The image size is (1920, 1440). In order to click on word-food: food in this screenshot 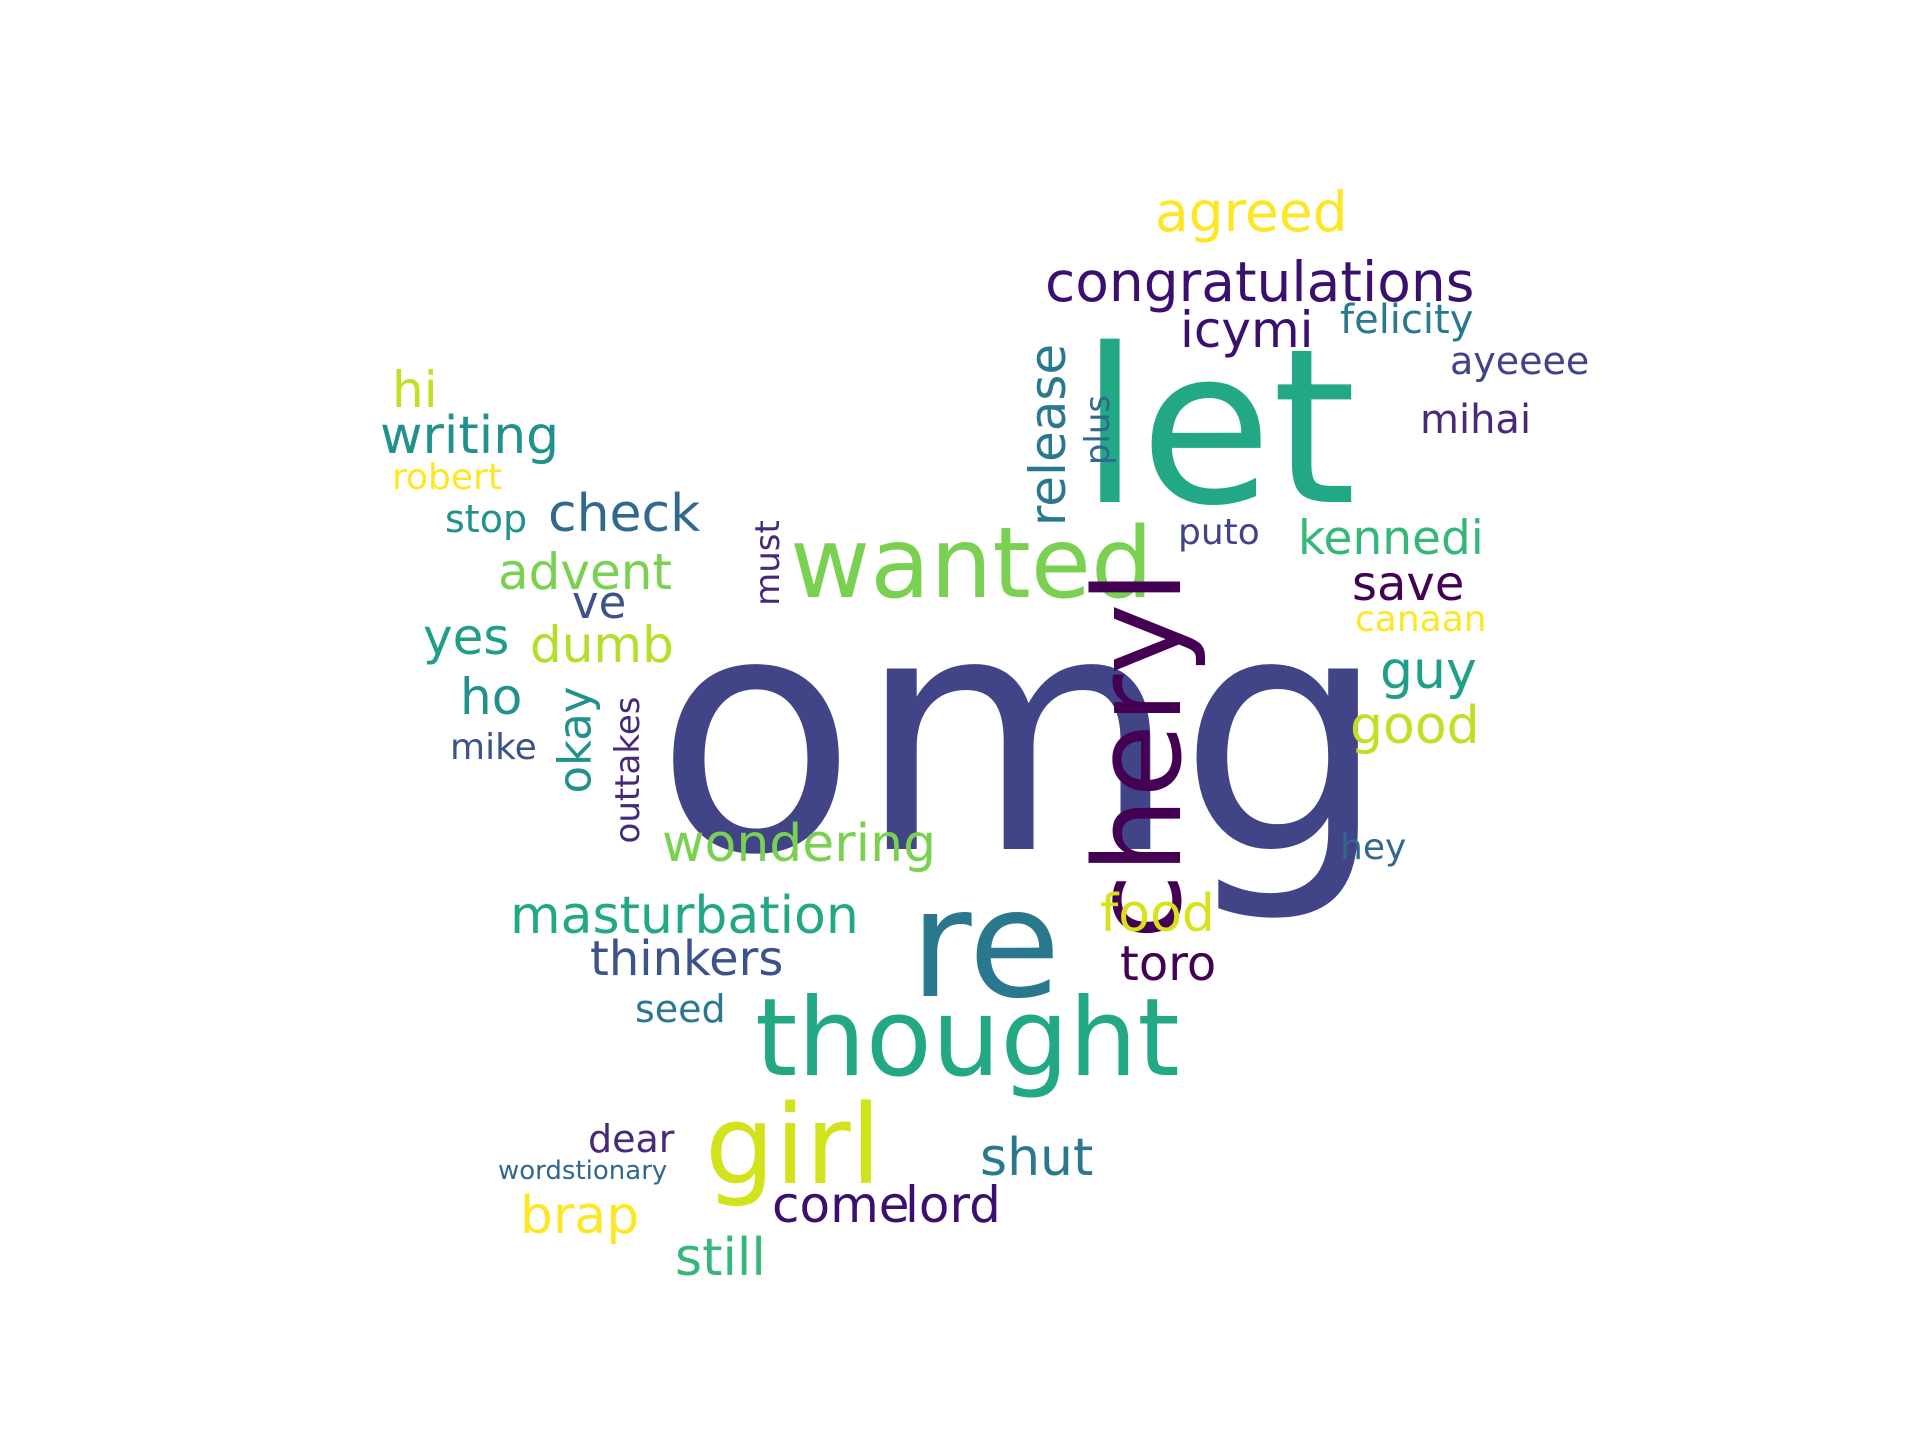, I will do `click(1157, 914)`.